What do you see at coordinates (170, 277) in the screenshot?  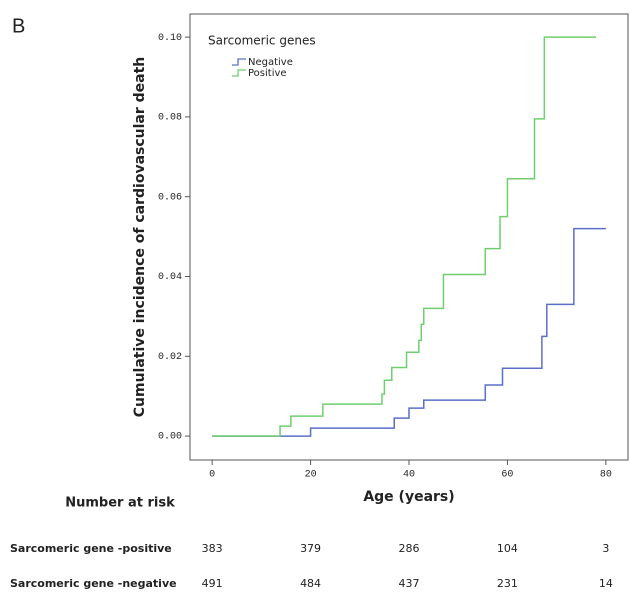 I see `y-tick-label: 0.04` at bounding box center [170, 277].